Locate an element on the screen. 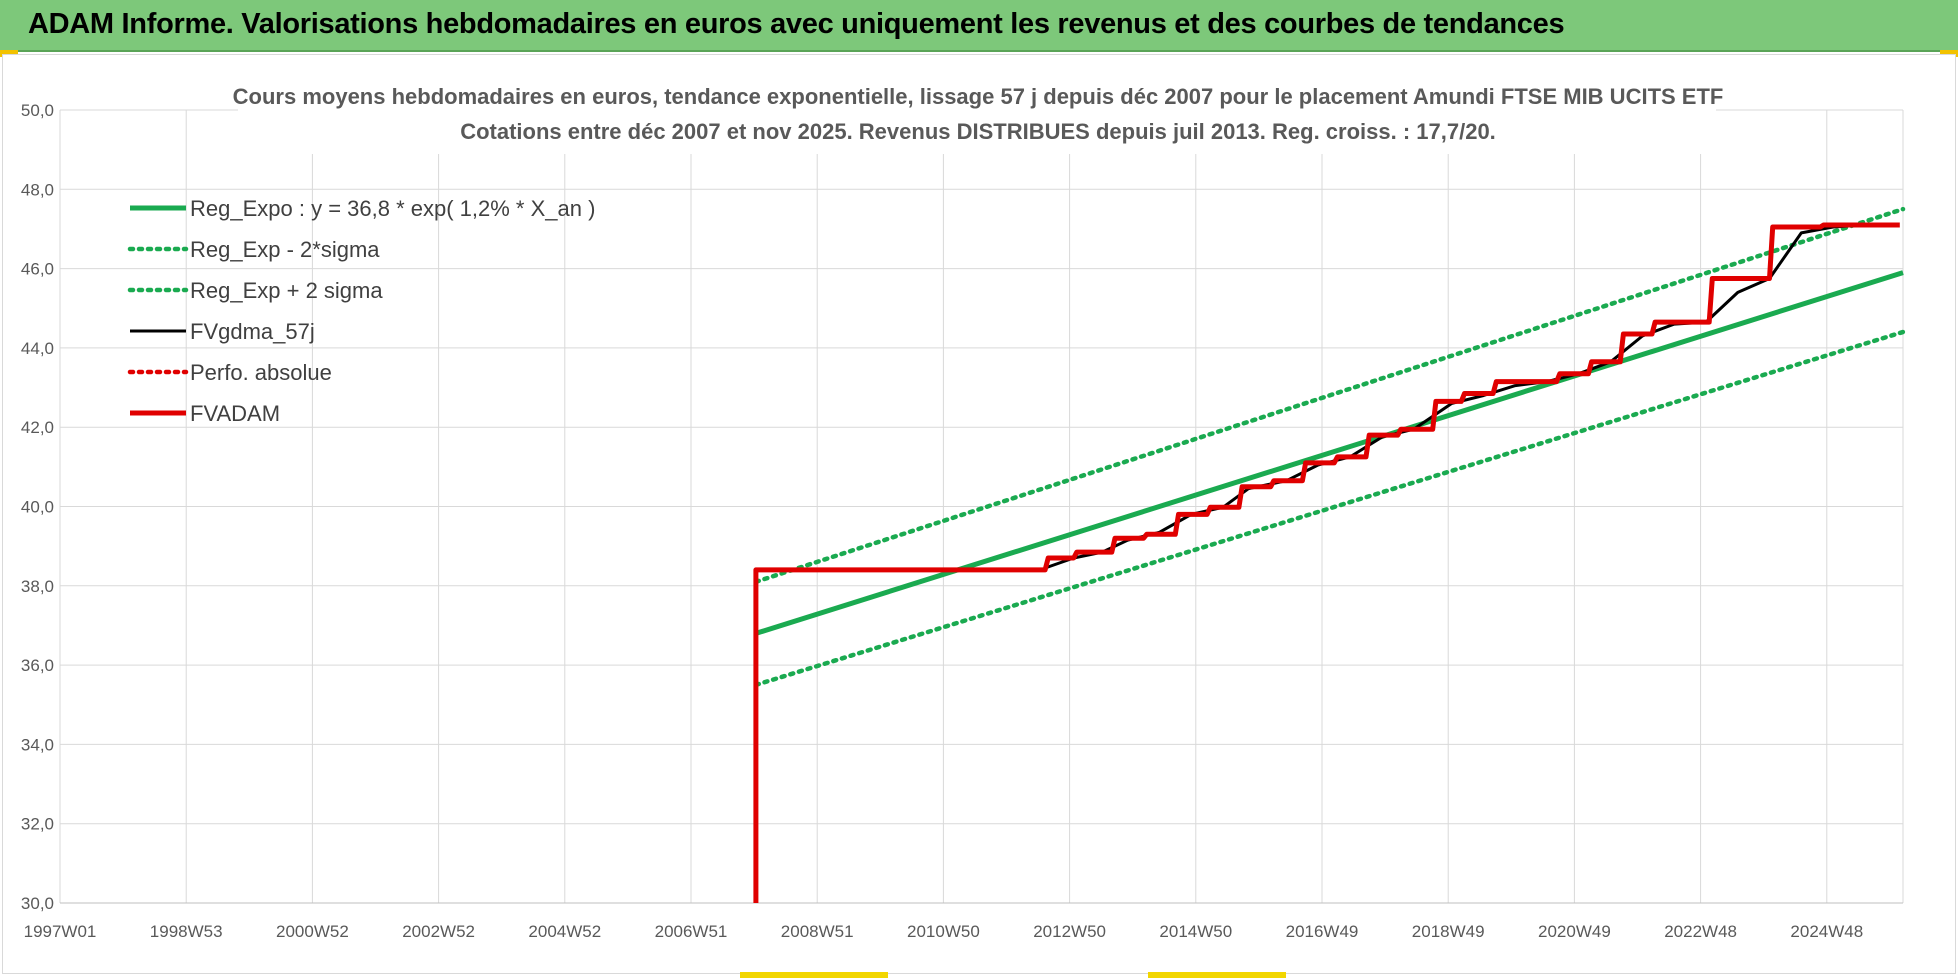 This screenshot has width=1958, height=978. x-tick-label: 2012W50 is located at coordinates (1069, 931).